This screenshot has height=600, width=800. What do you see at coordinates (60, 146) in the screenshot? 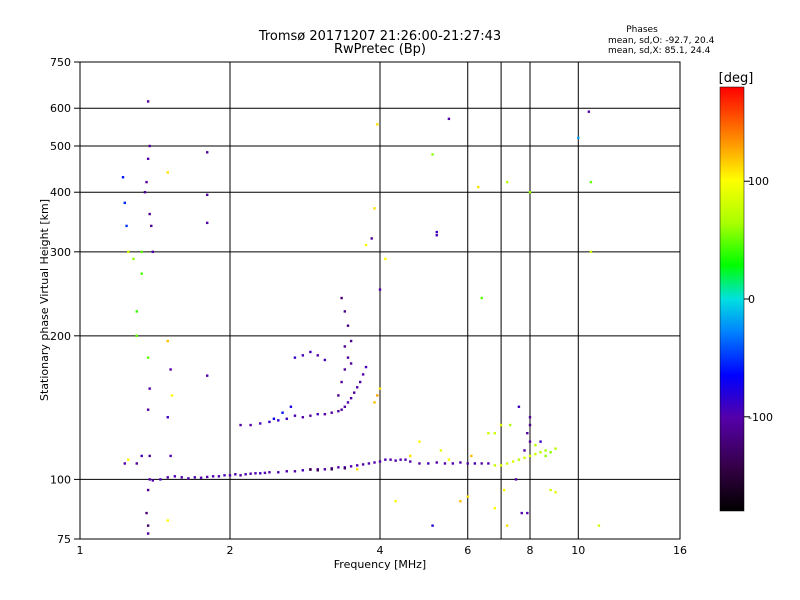
I see `y-tick-label: 500` at bounding box center [60, 146].